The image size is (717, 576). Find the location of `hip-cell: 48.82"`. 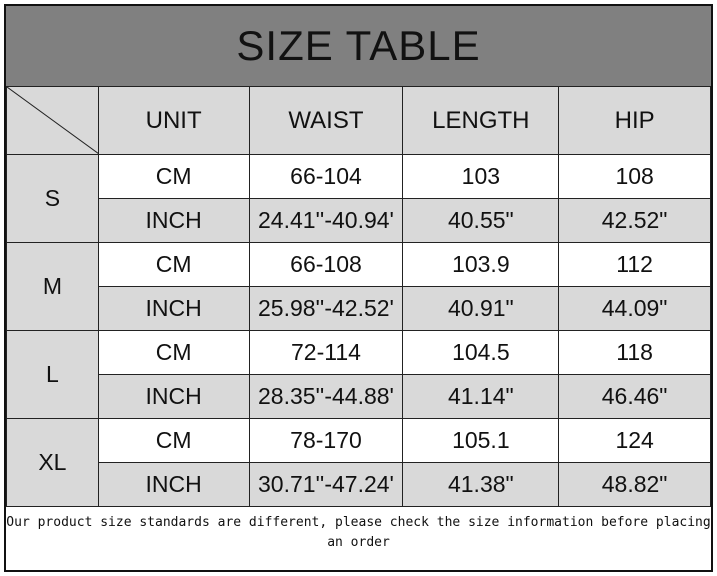

hip-cell: 48.82" is located at coordinates (634, 484).